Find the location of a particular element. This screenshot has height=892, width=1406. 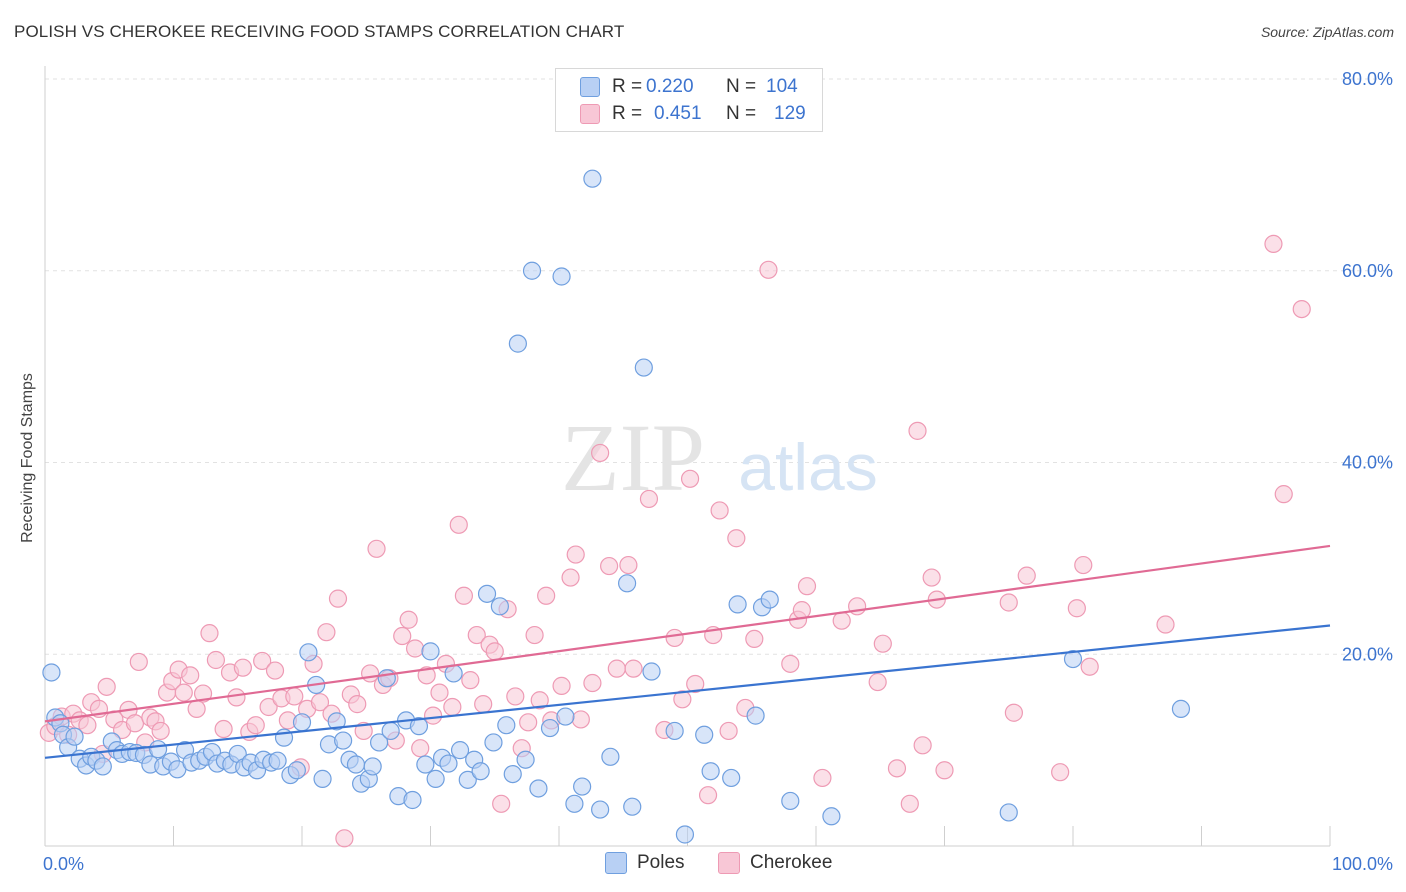

legend-item-cherokee: Cherokee is located at coordinates (775, 863).